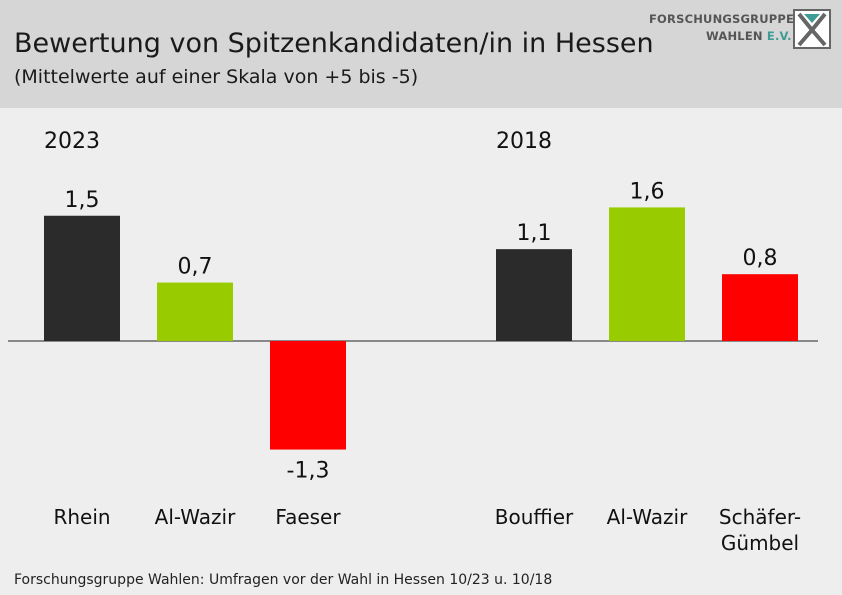  I want to click on forschungsgruppe-wahlen-logo: FORSCHUNGSGRUPPE WAHLEN E.V., so click(738, 31).